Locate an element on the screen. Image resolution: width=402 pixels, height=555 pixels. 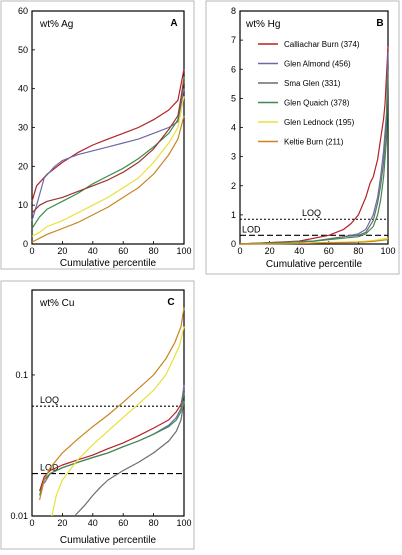
legend-label-1: Glen Almond (456) is located at coordinates (317, 64).